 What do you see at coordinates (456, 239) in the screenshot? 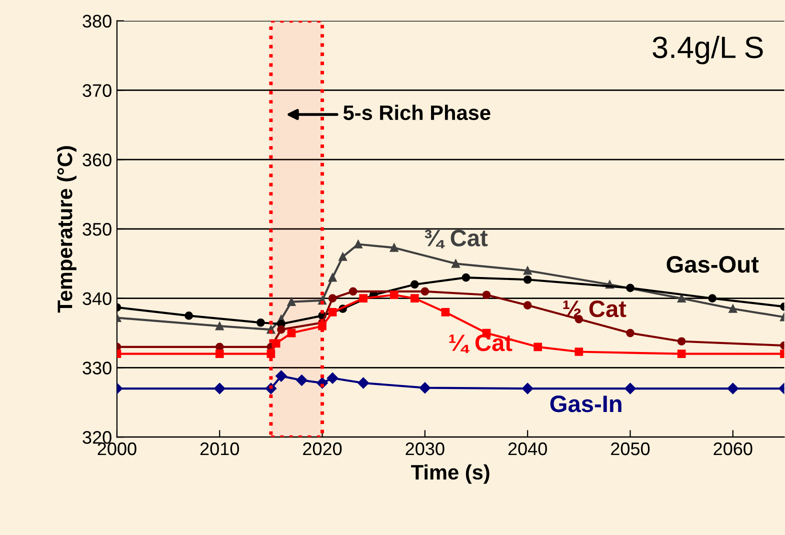
I see `series-label: ¾ Cat` at bounding box center [456, 239].